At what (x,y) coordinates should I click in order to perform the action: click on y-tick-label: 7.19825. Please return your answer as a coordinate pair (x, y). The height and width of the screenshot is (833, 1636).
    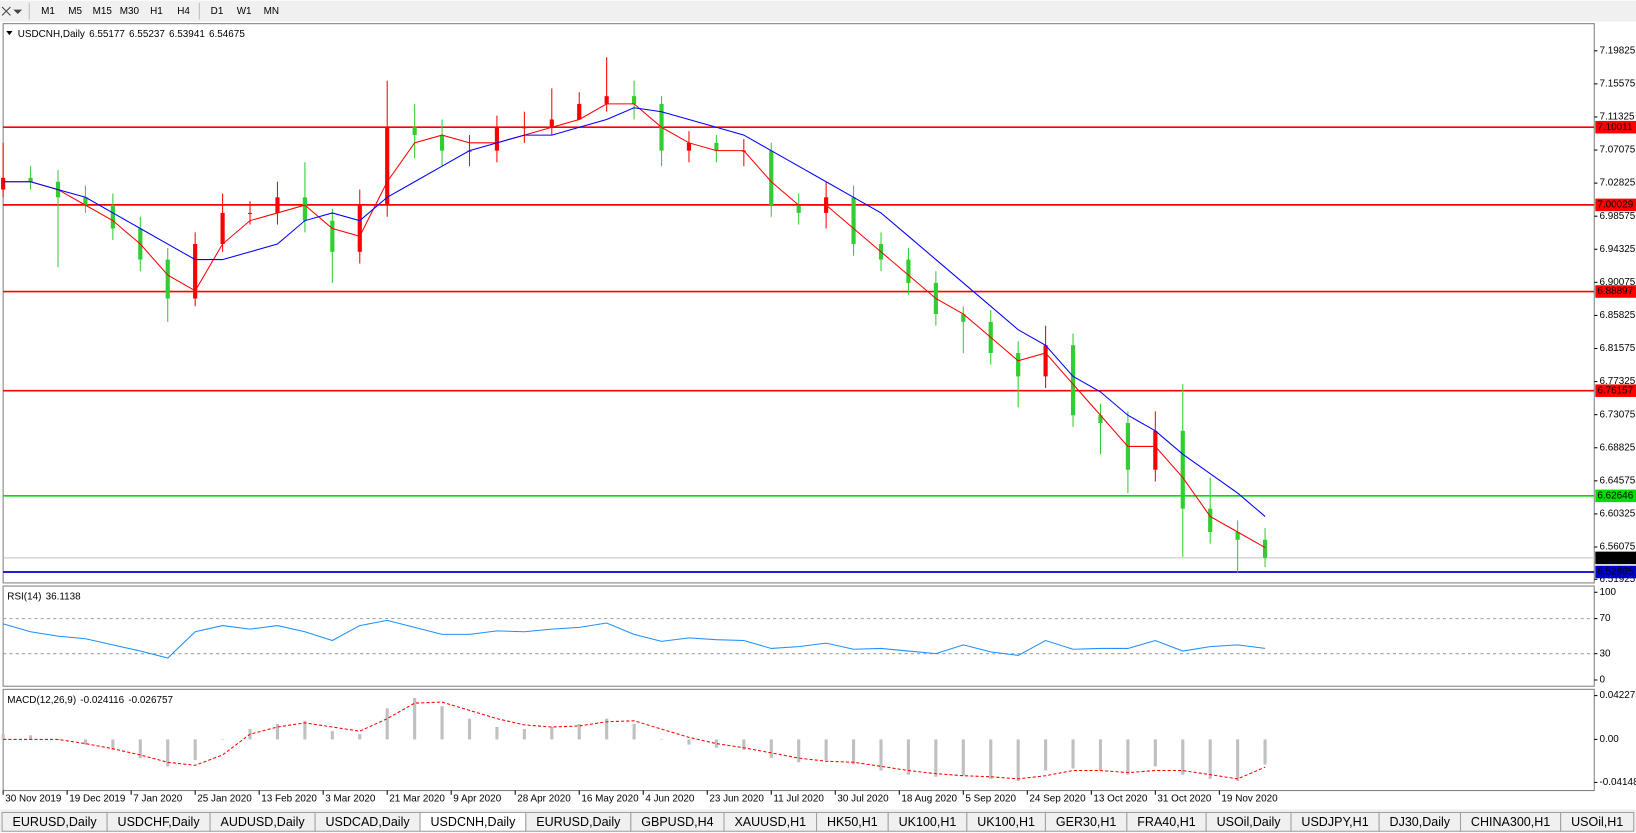
    Looking at the image, I should click on (1617, 50).